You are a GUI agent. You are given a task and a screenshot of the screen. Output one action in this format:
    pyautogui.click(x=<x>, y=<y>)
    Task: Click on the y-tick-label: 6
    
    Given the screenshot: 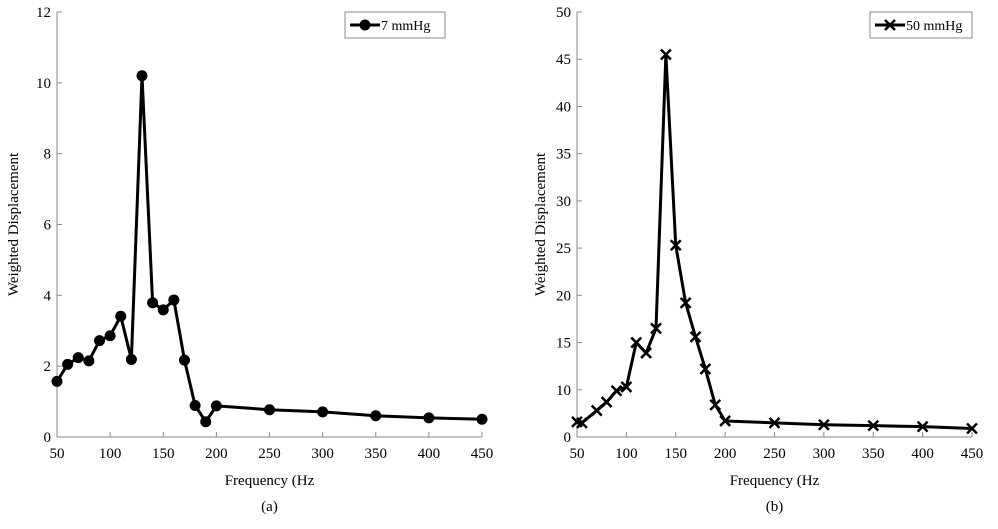 What is the action you would take?
    pyautogui.click(x=48, y=226)
    